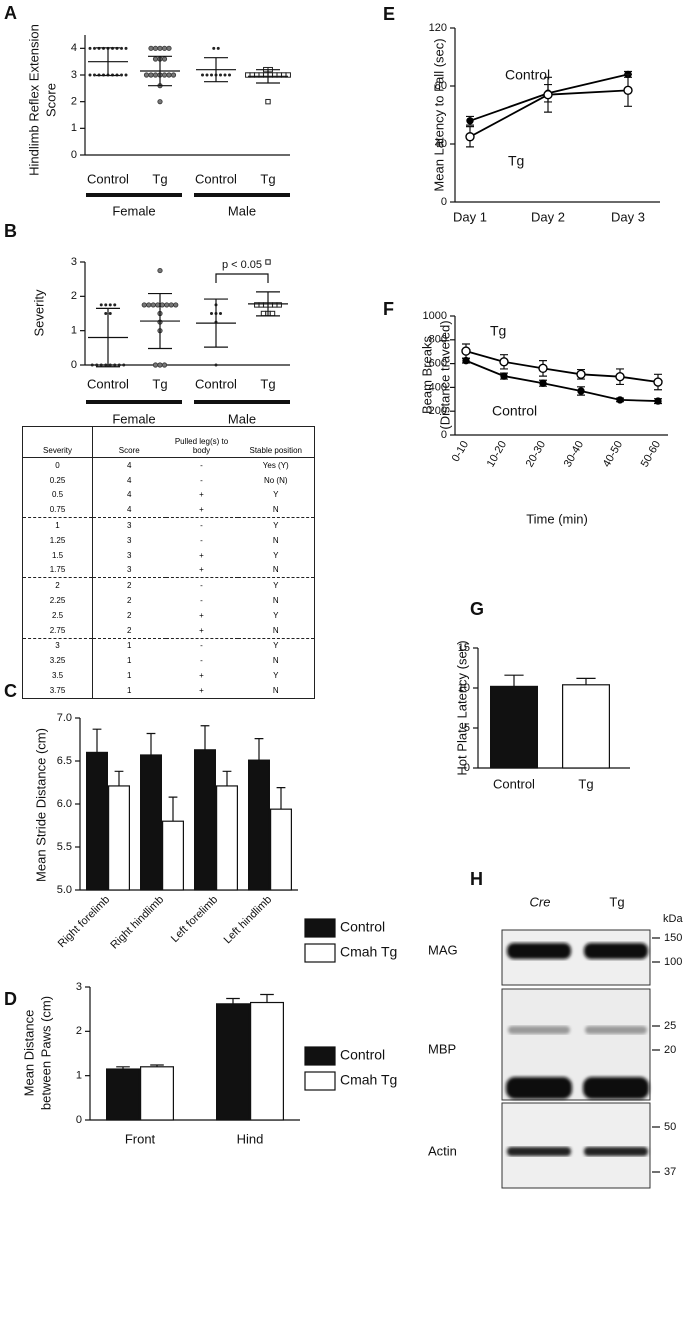 The height and width of the screenshot is (1325, 691). What do you see at coordinates (168, 646) in the screenshot?
I see `table-row: 3 1 - Y` at bounding box center [168, 646].